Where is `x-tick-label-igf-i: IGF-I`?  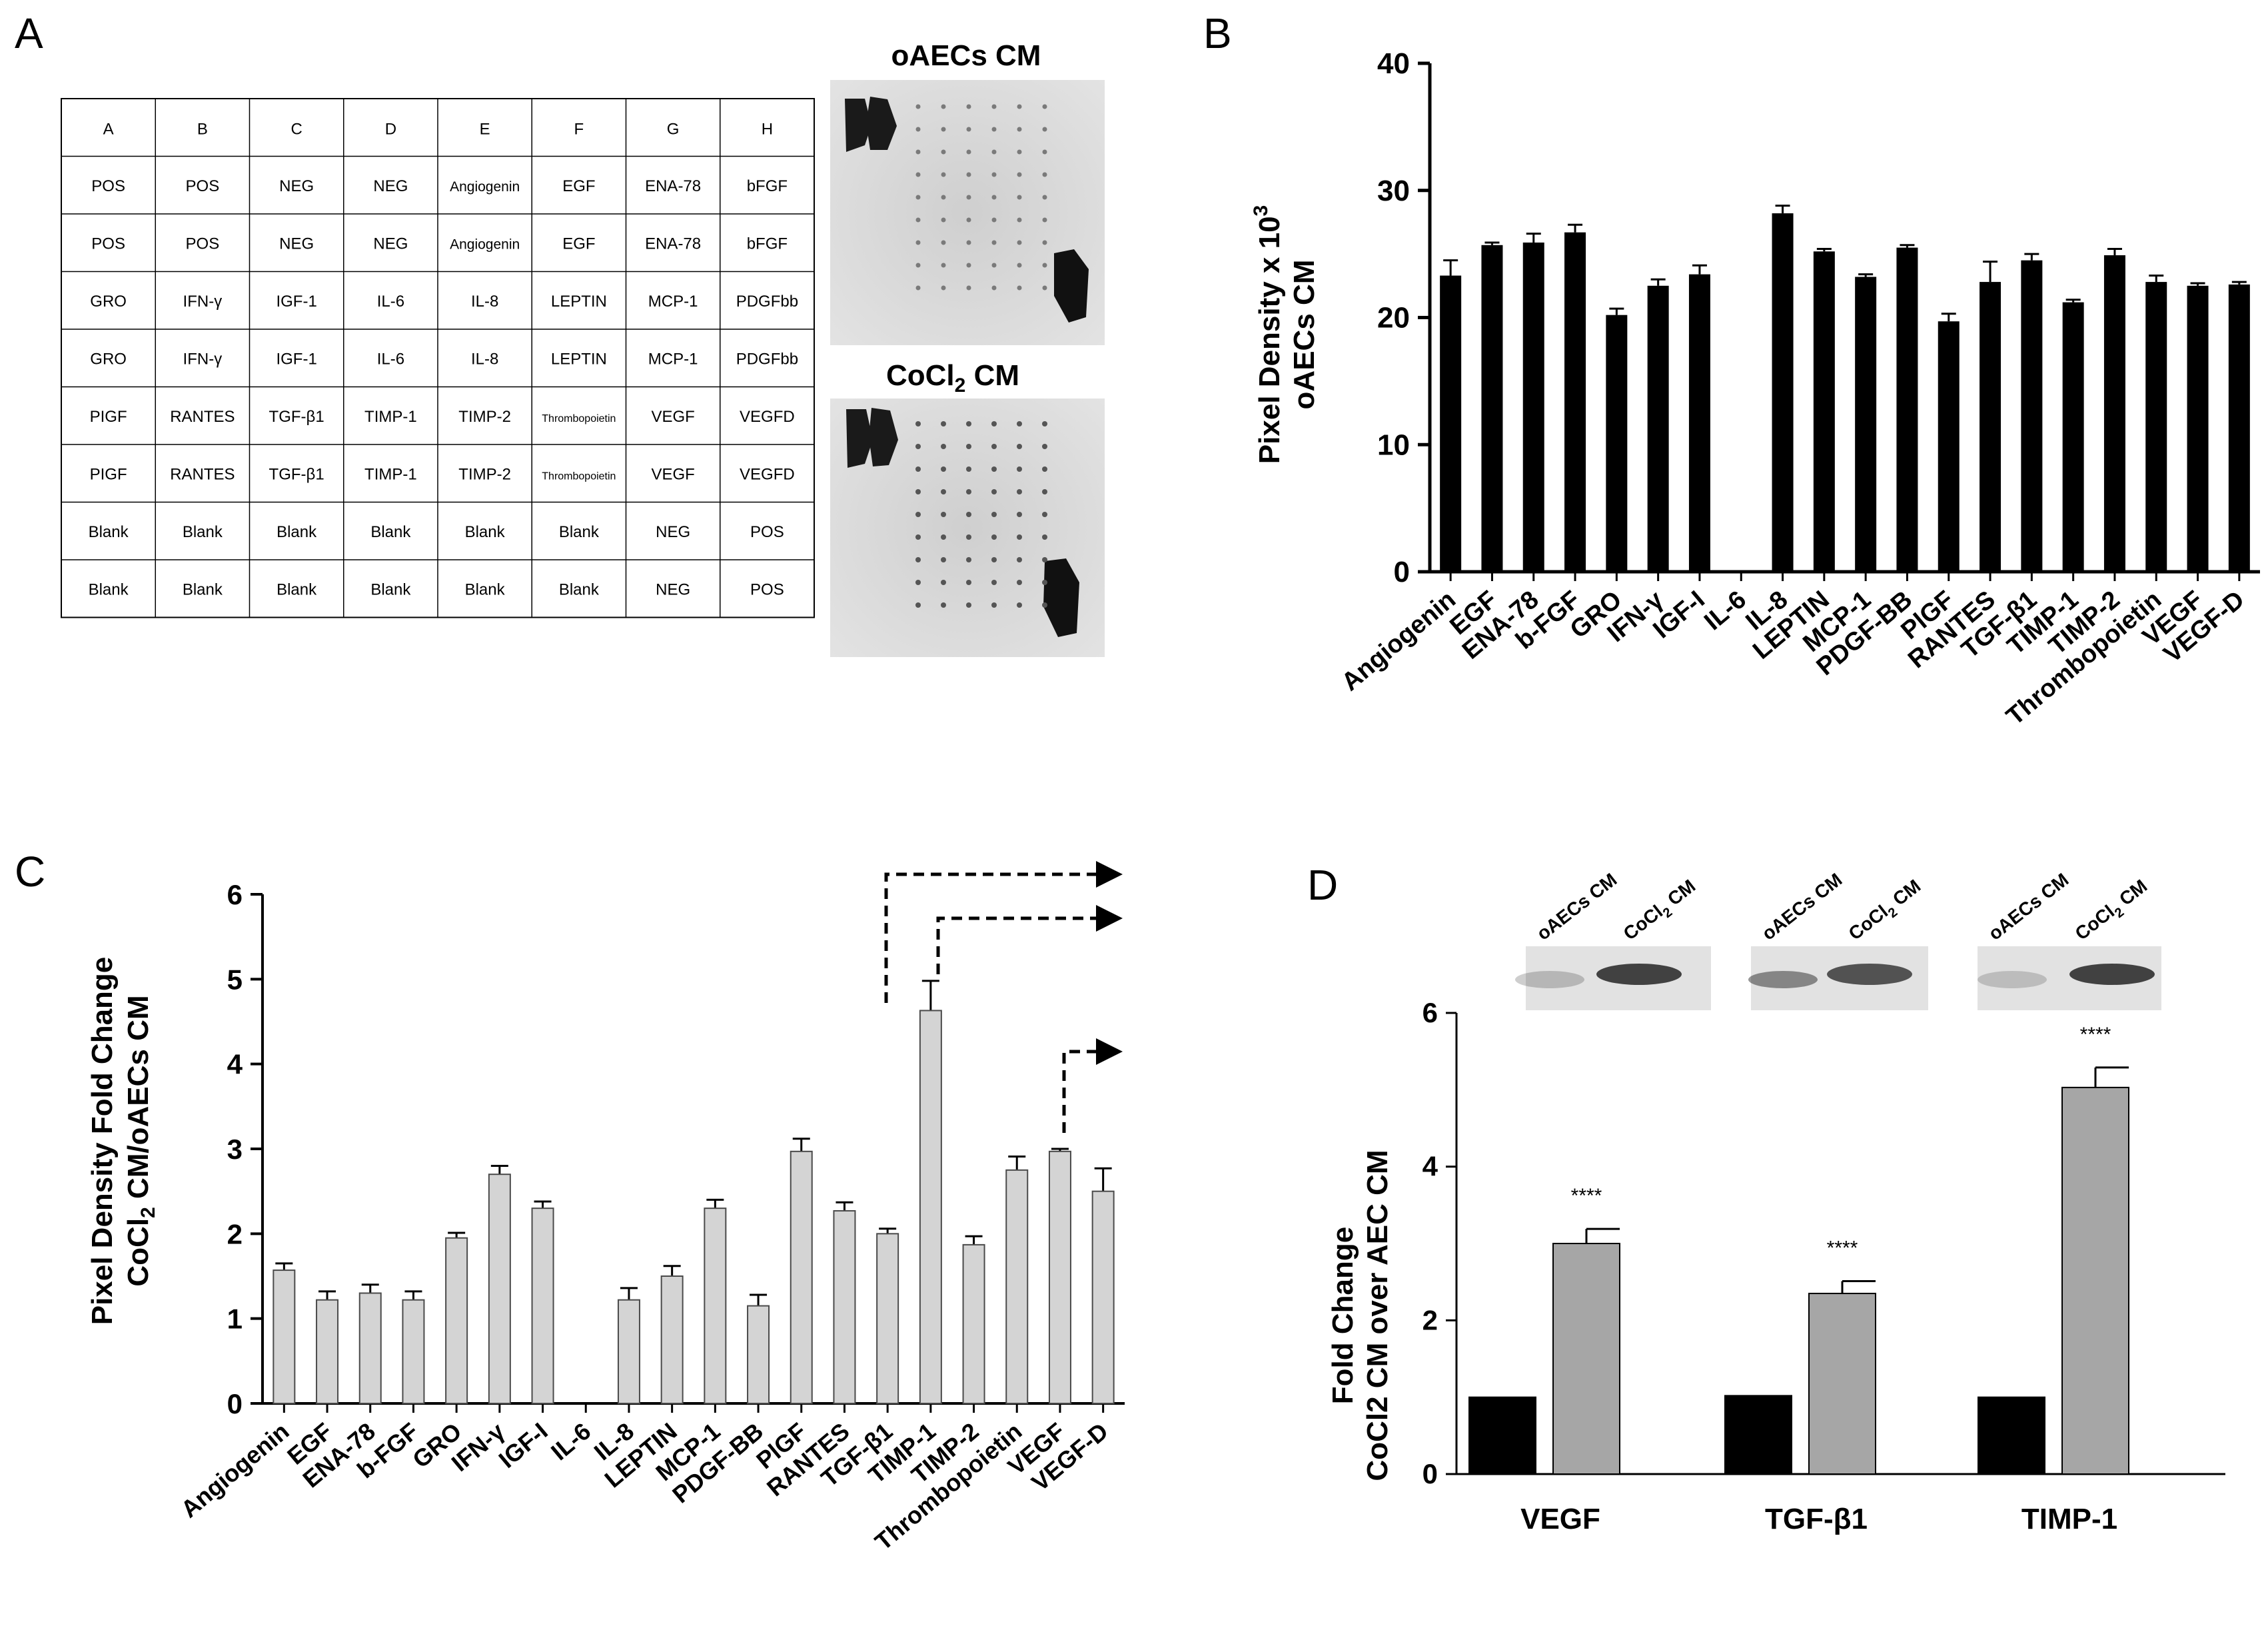
x-tick-label-igf-i: IGF-I is located at coordinates (523, 1445).